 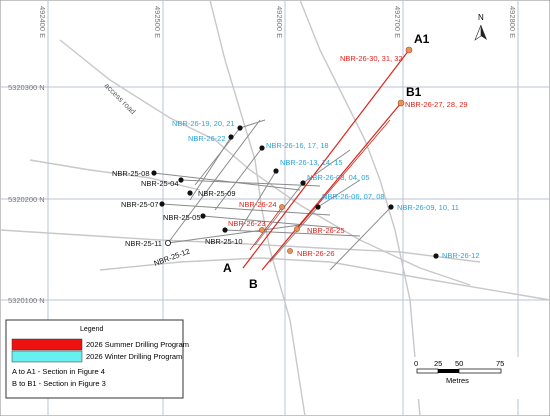 What do you see at coordinates (371, 58) in the screenshot?
I see `hole-label: NBR-26-30, 31, 32` at bounding box center [371, 58].